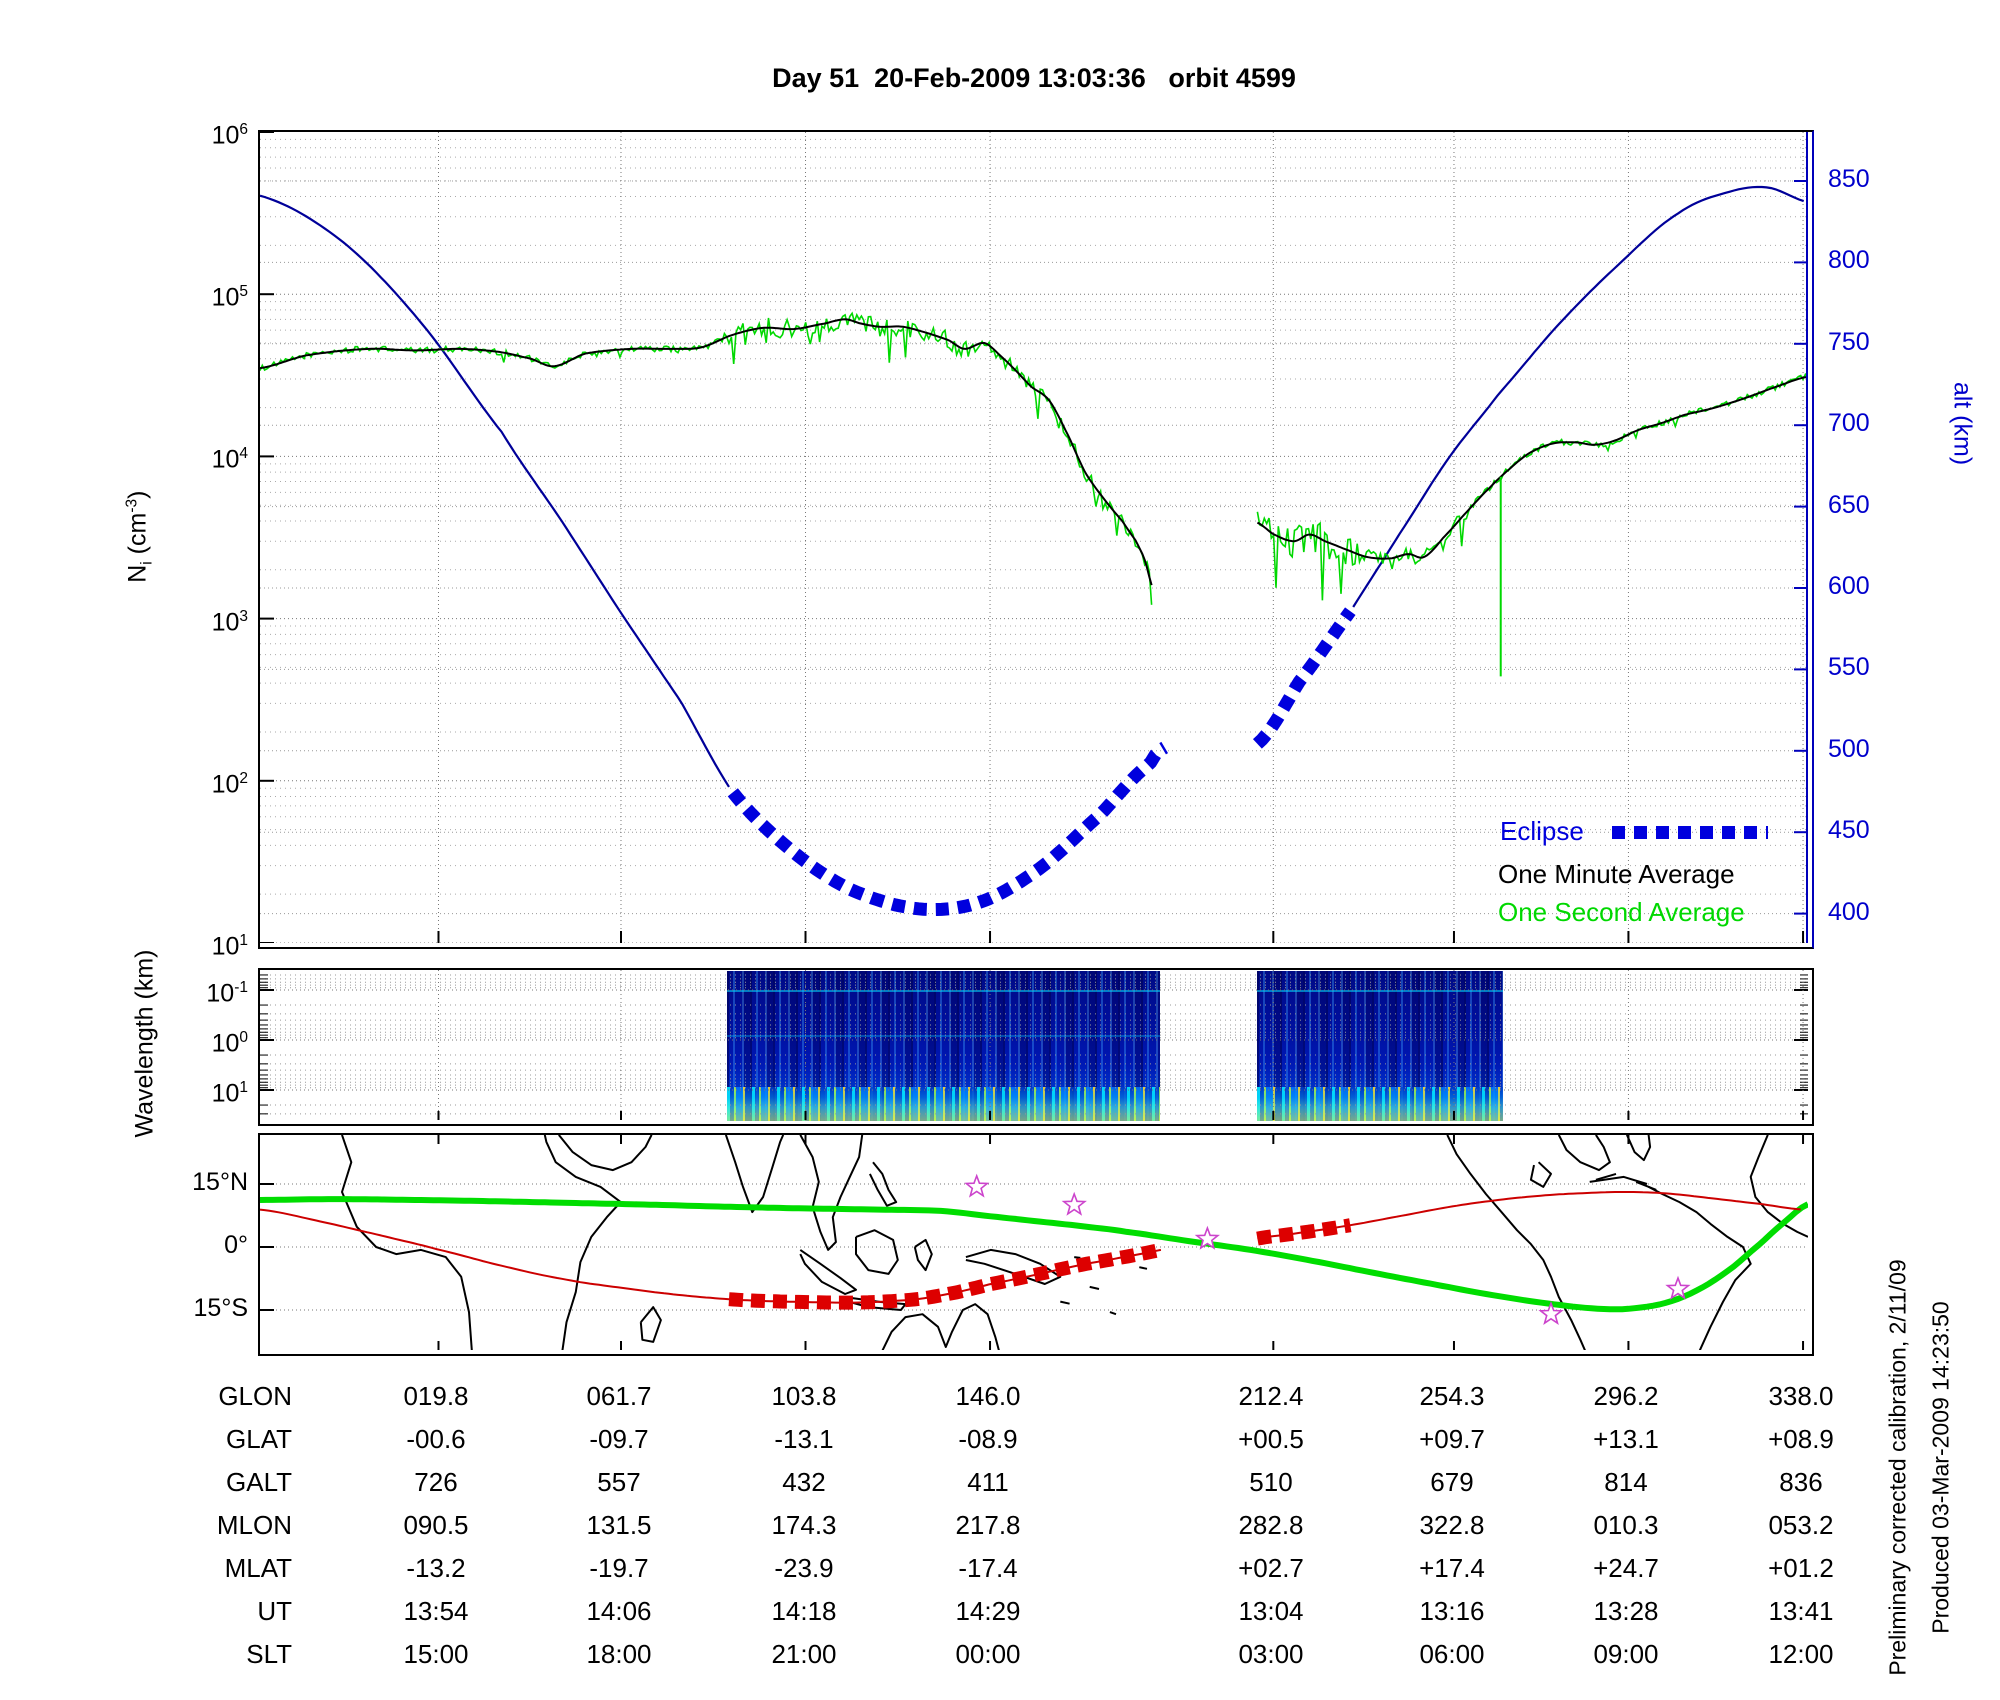 This screenshot has width=2000, height=1700. I want to click on table-cell-mlon: 090.5, so click(436, 1525).